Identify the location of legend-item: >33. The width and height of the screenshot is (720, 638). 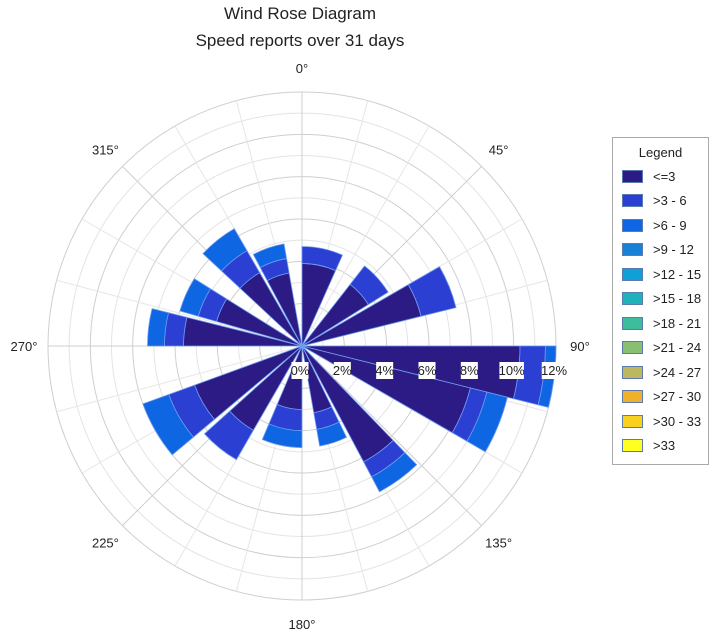
(660, 446).